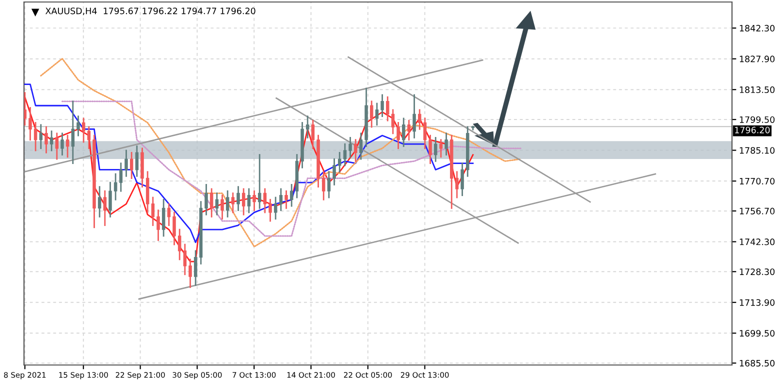 This screenshot has width=782, height=385. What do you see at coordinates (757, 90) in the screenshot?
I see `y-tick-label: 1813.50` at bounding box center [757, 90].